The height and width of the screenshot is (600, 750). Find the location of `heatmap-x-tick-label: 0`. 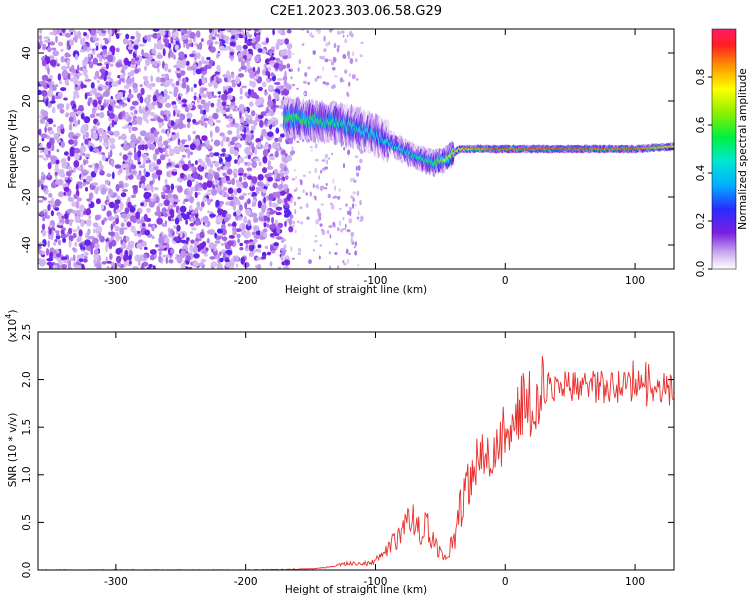

heatmap-x-tick-label: 0 is located at coordinates (505, 281).